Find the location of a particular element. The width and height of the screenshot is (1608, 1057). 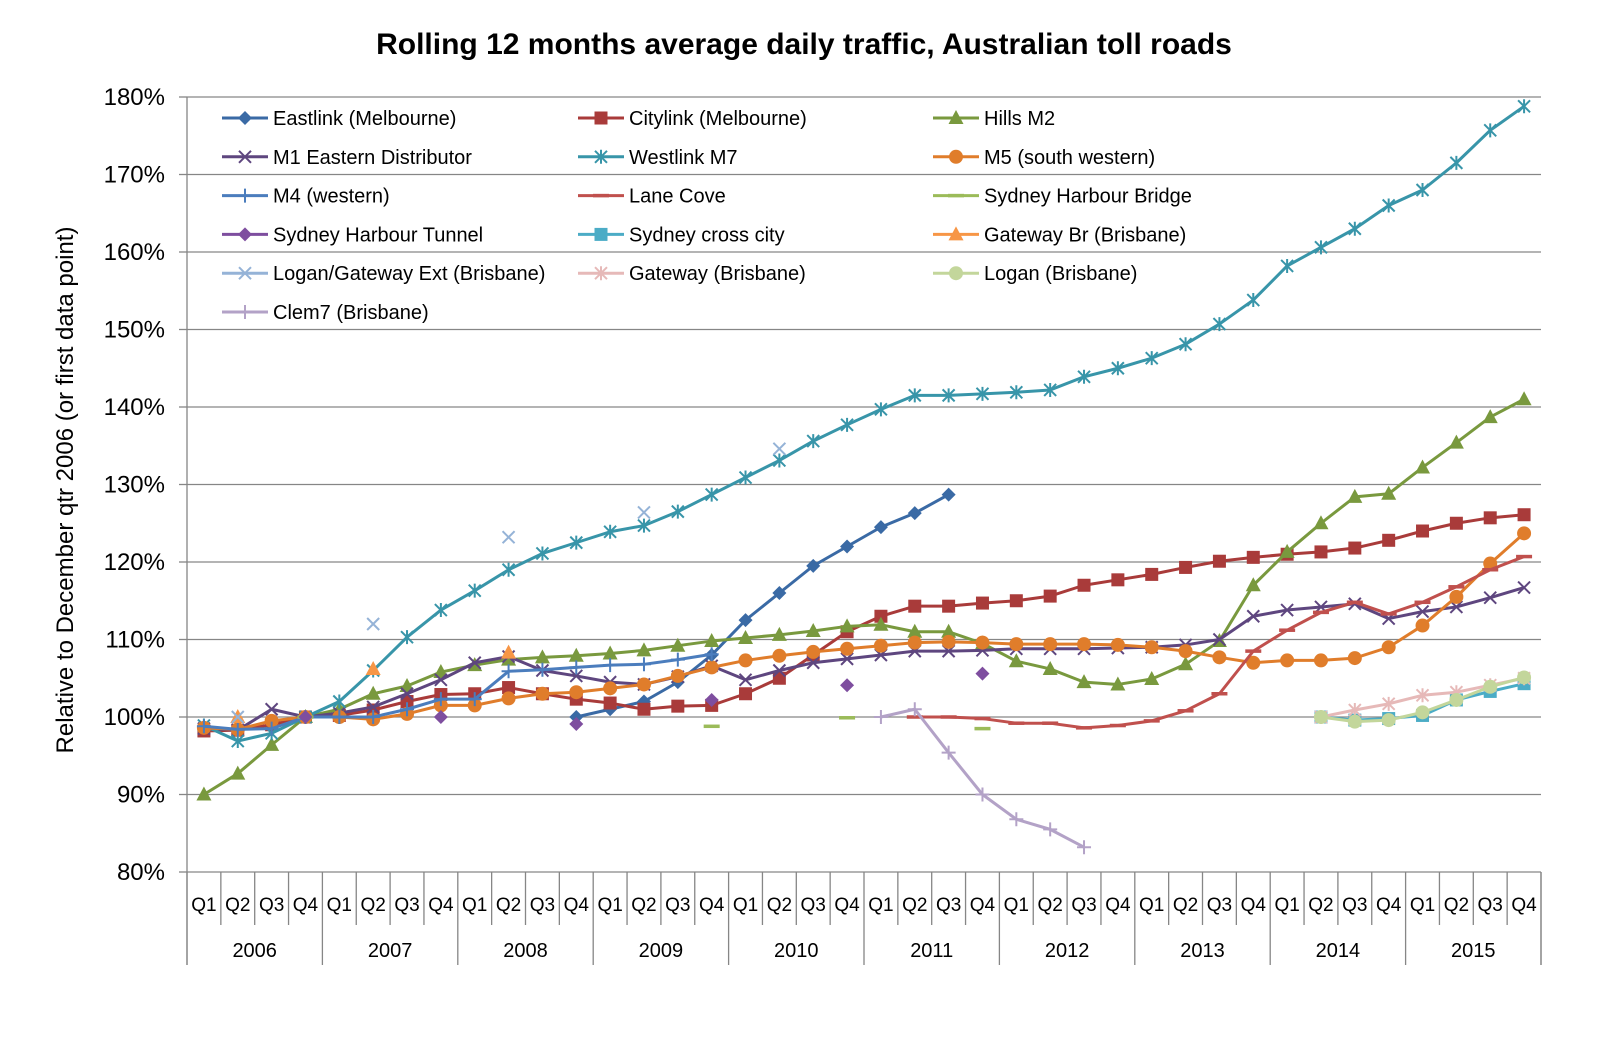

legend-item: Eastlink (Melbourne) is located at coordinates (339, 119).